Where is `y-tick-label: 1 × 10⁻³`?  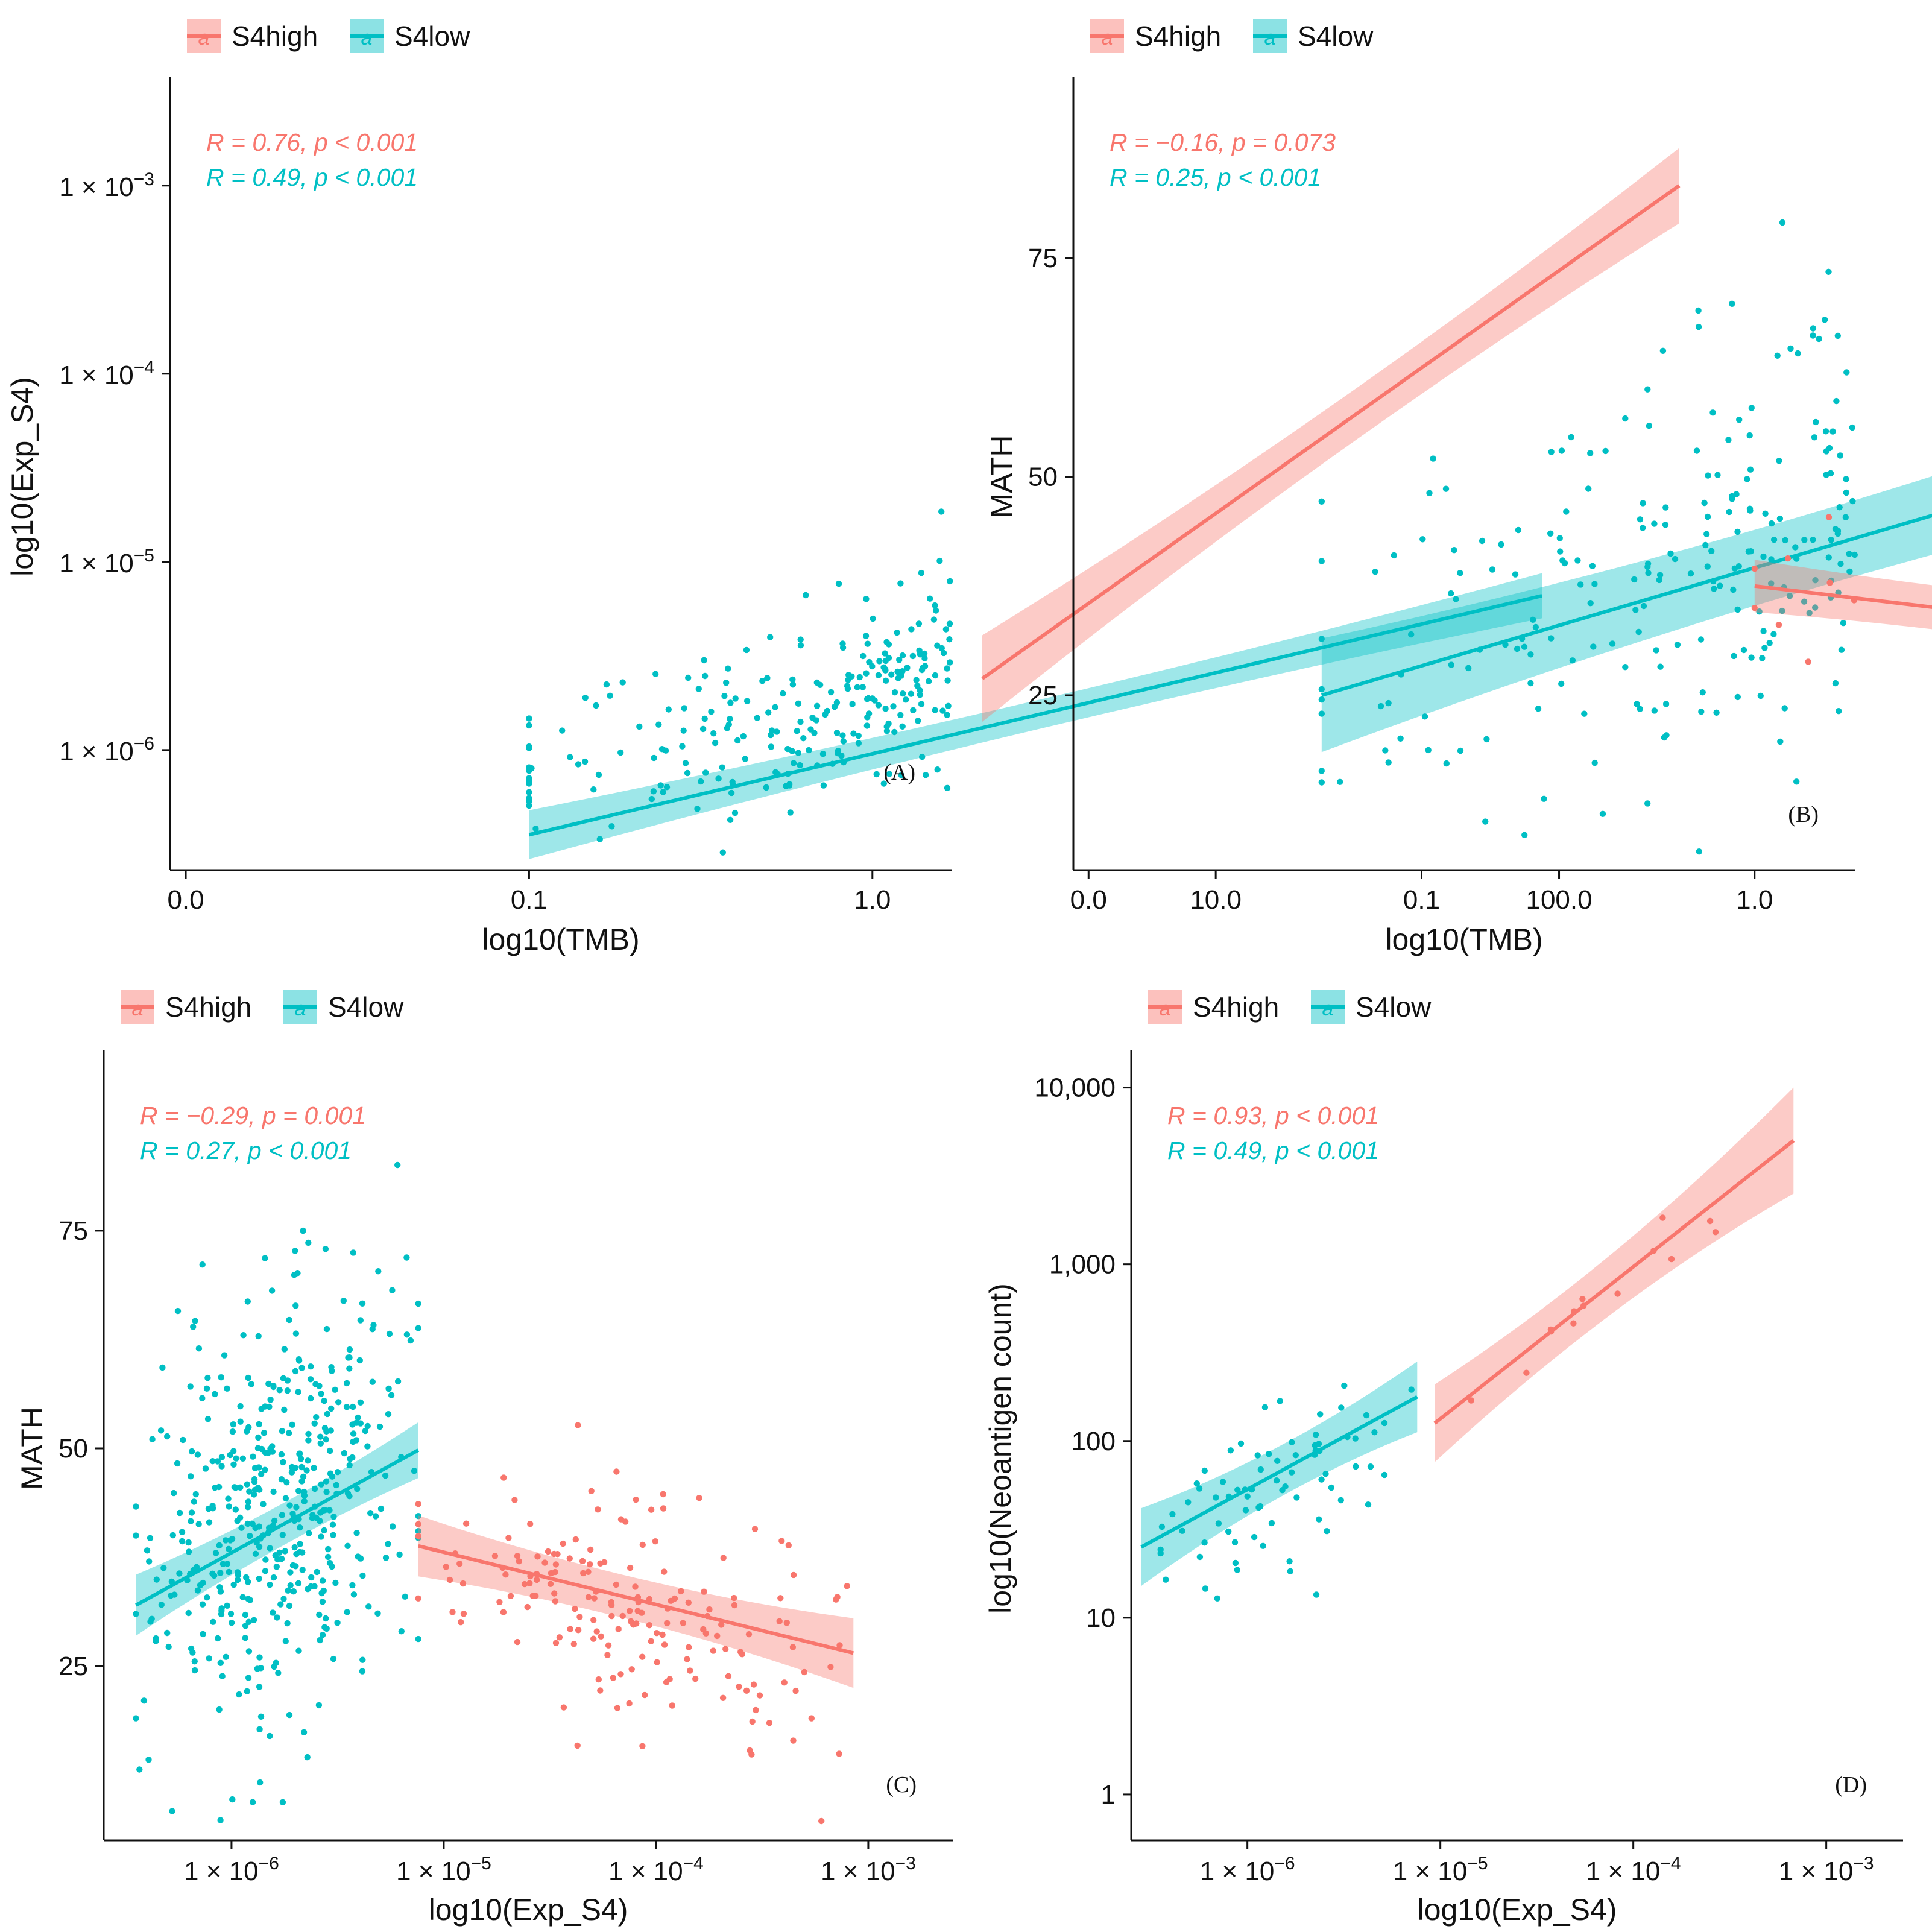 y-tick-label: 1 × 10⁻³ is located at coordinates (106, 185).